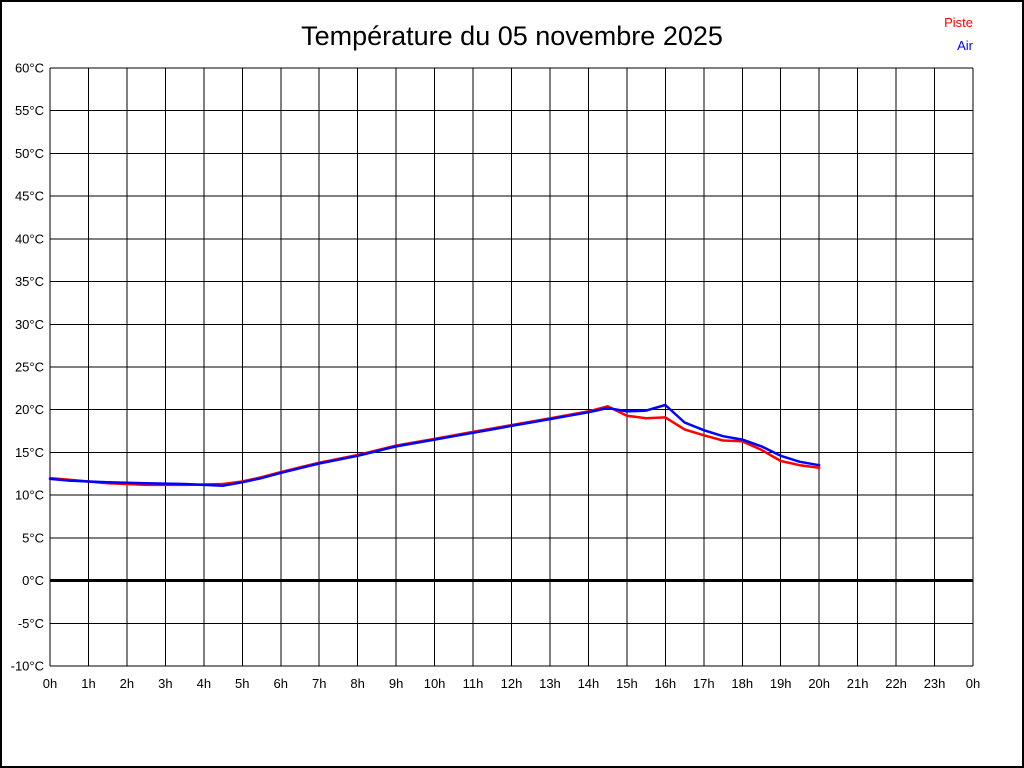 This screenshot has width=1024, height=768. Describe the element at coordinates (473, 683) in the screenshot. I see `x-axis-tick-label: 11h` at that location.